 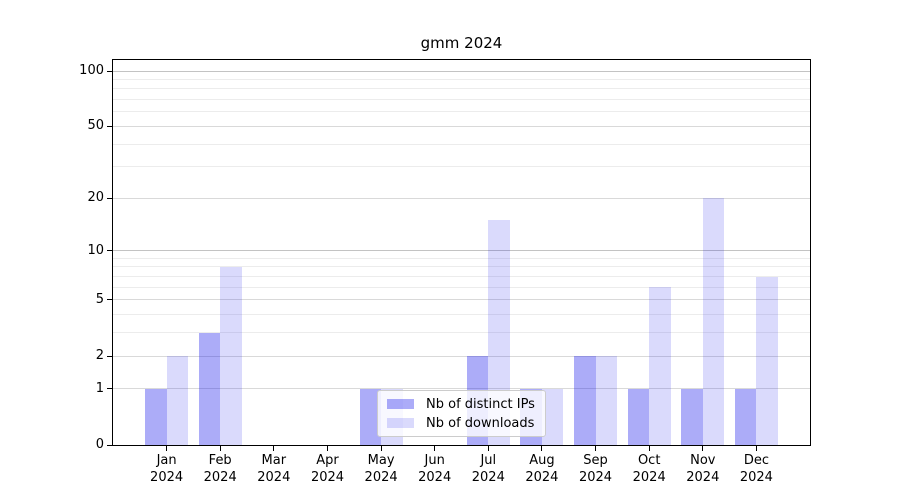 I want to click on x-tick-label-aug: Aug 2024, so click(x=542, y=469).